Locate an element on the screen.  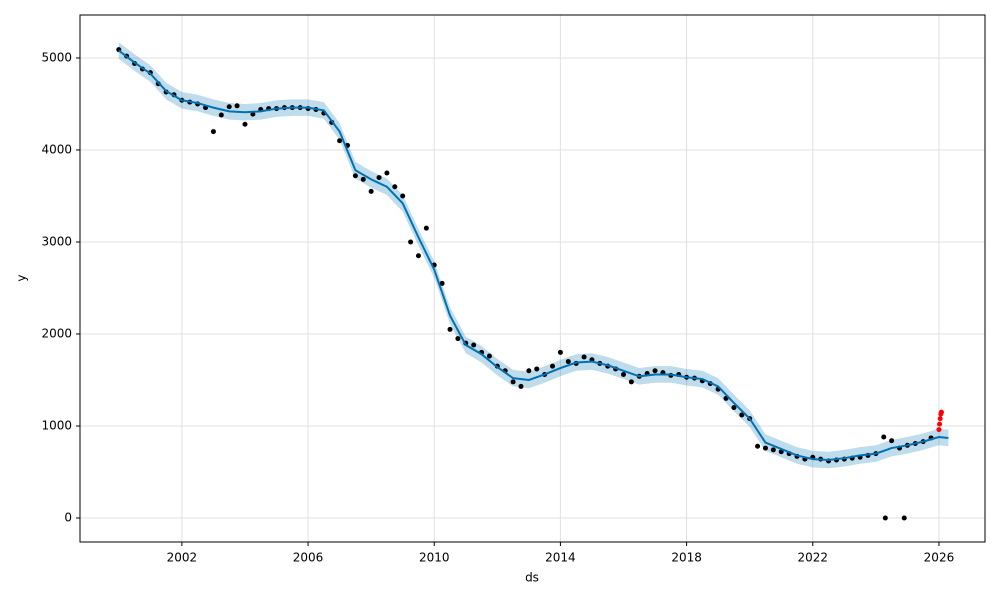
y-tick-label: 1000 is located at coordinates (56, 425).